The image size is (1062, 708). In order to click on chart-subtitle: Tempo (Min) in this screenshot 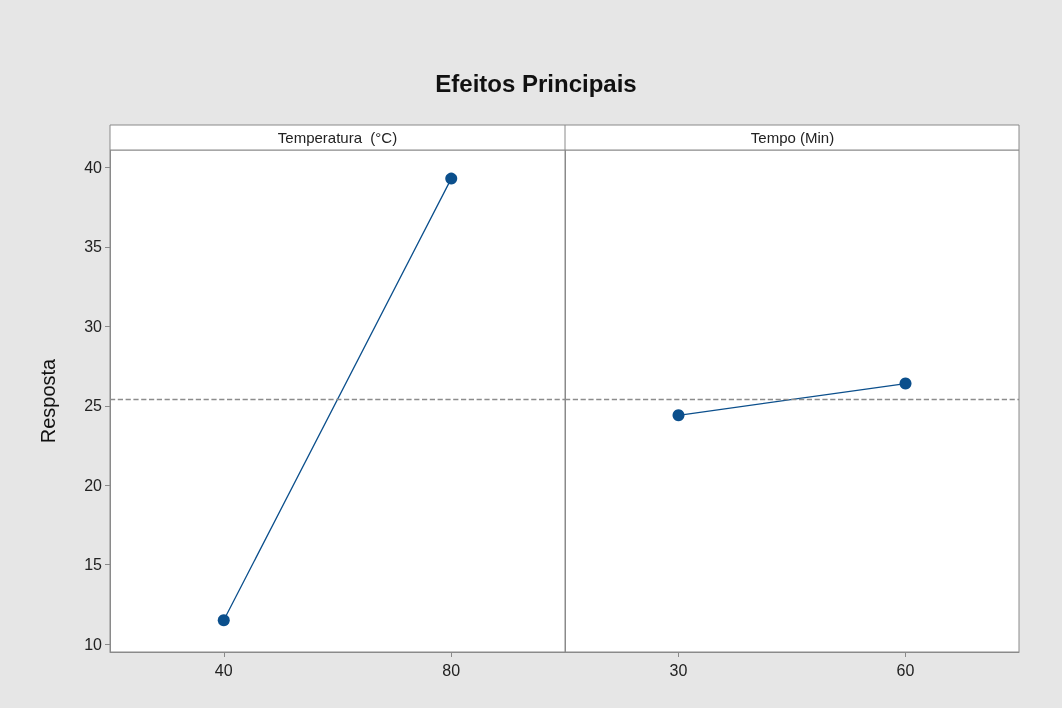, I will do `click(792, 137)`.